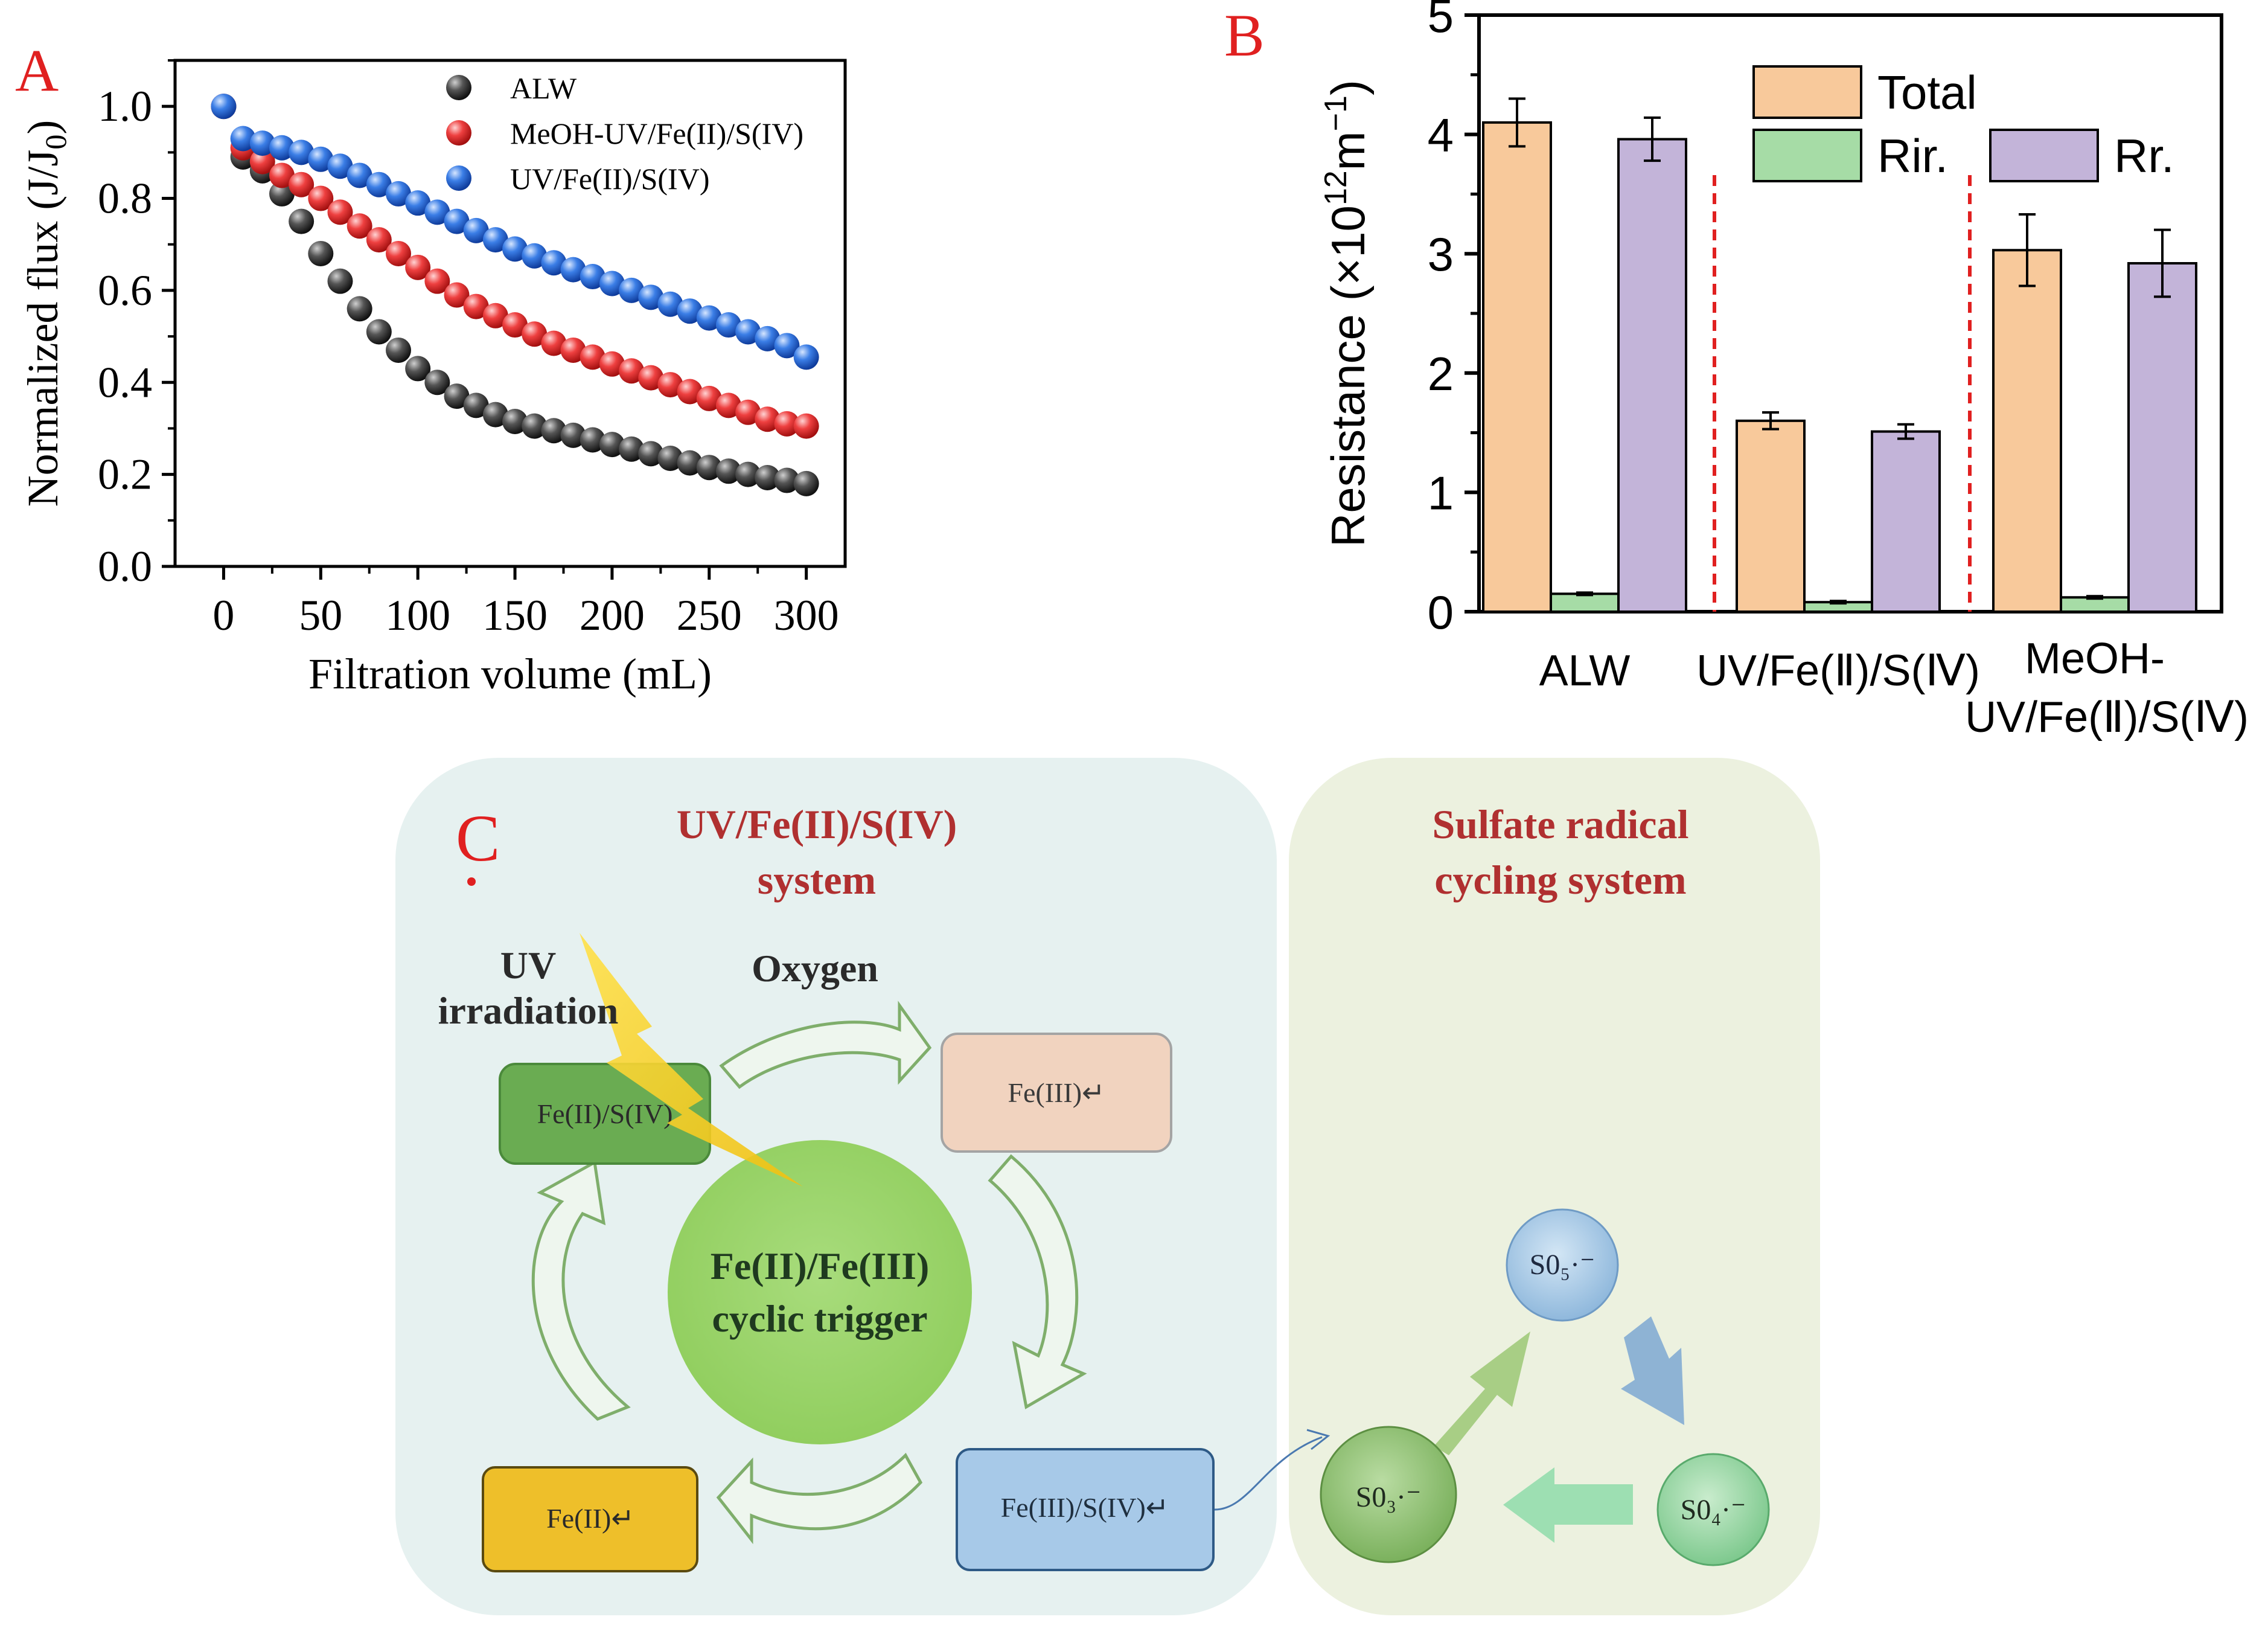  What do you see at coordinates (1568, 1505) in the screenshot?
I see `arrow-so4-to-so3-icon` at bounding box center [1568, 1505].